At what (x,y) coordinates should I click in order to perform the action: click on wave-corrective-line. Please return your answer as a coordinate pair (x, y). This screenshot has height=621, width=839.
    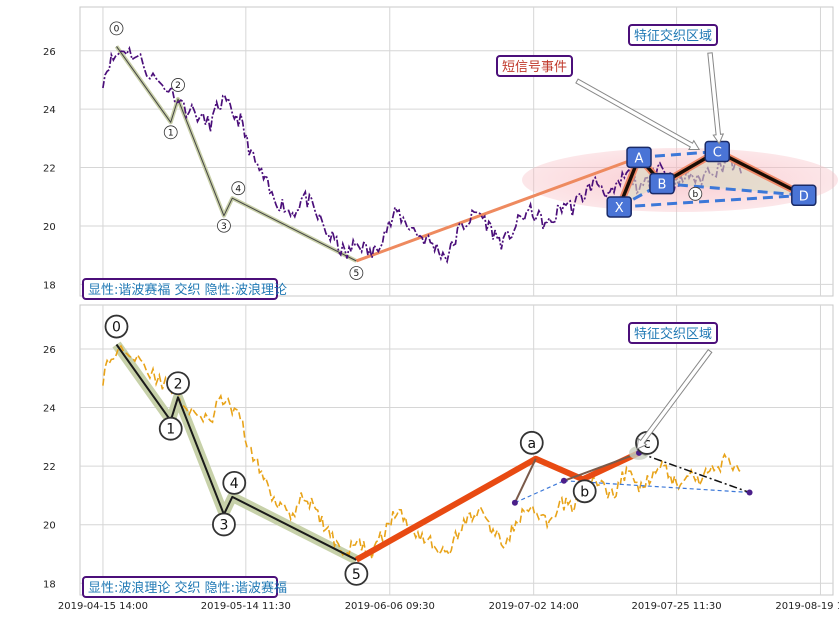
    Looking at the image, I should click on (497, 506).